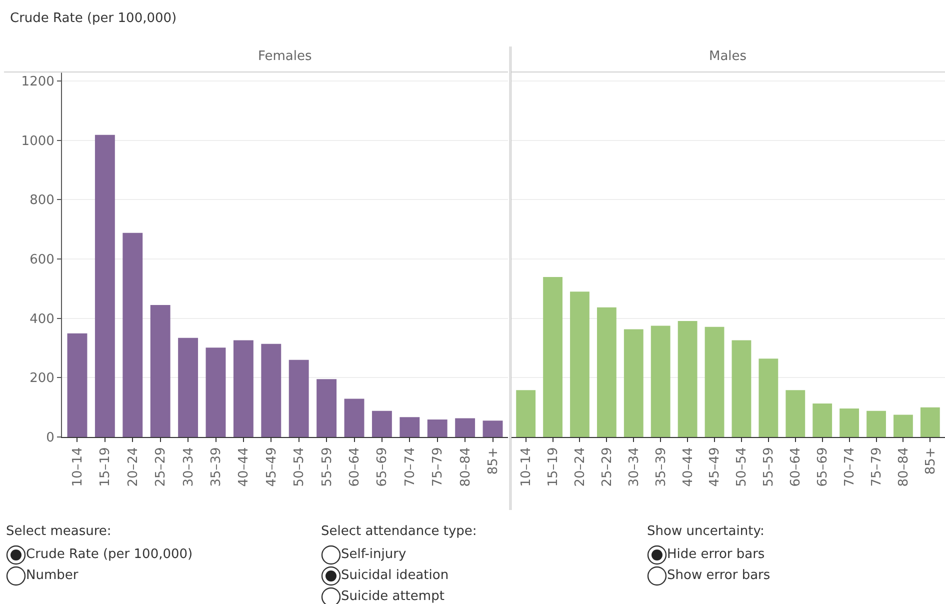 This screenshot has width=945, height=604. I want to click on y-tick-label: 0, so click(50, 438).